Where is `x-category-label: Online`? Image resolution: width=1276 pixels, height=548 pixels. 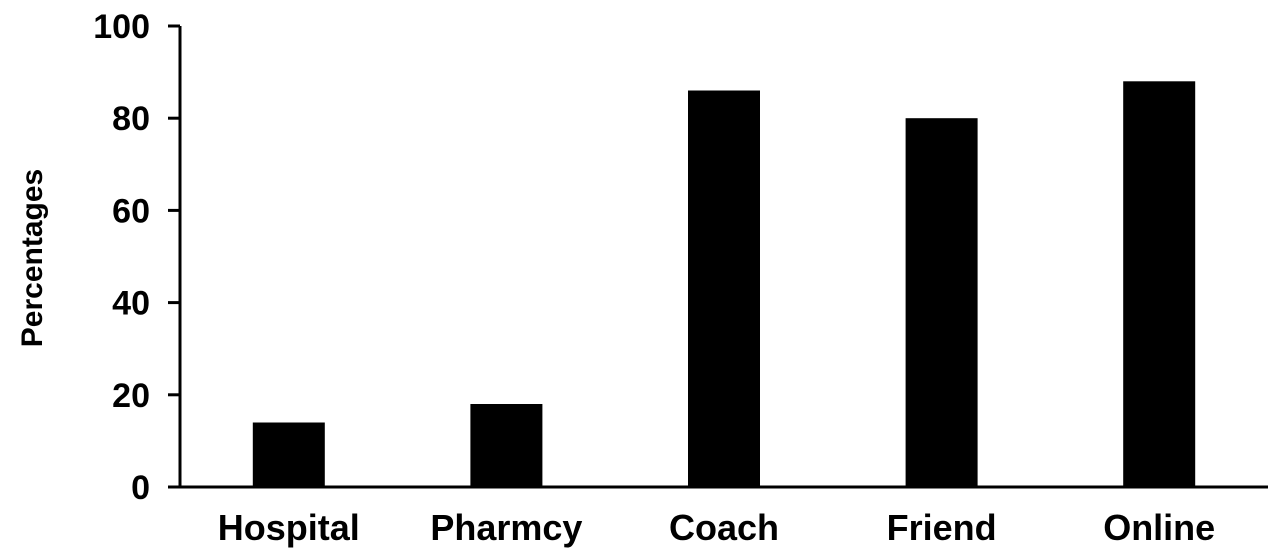
x-category-label: Online is located at coordinates (1159, 527).